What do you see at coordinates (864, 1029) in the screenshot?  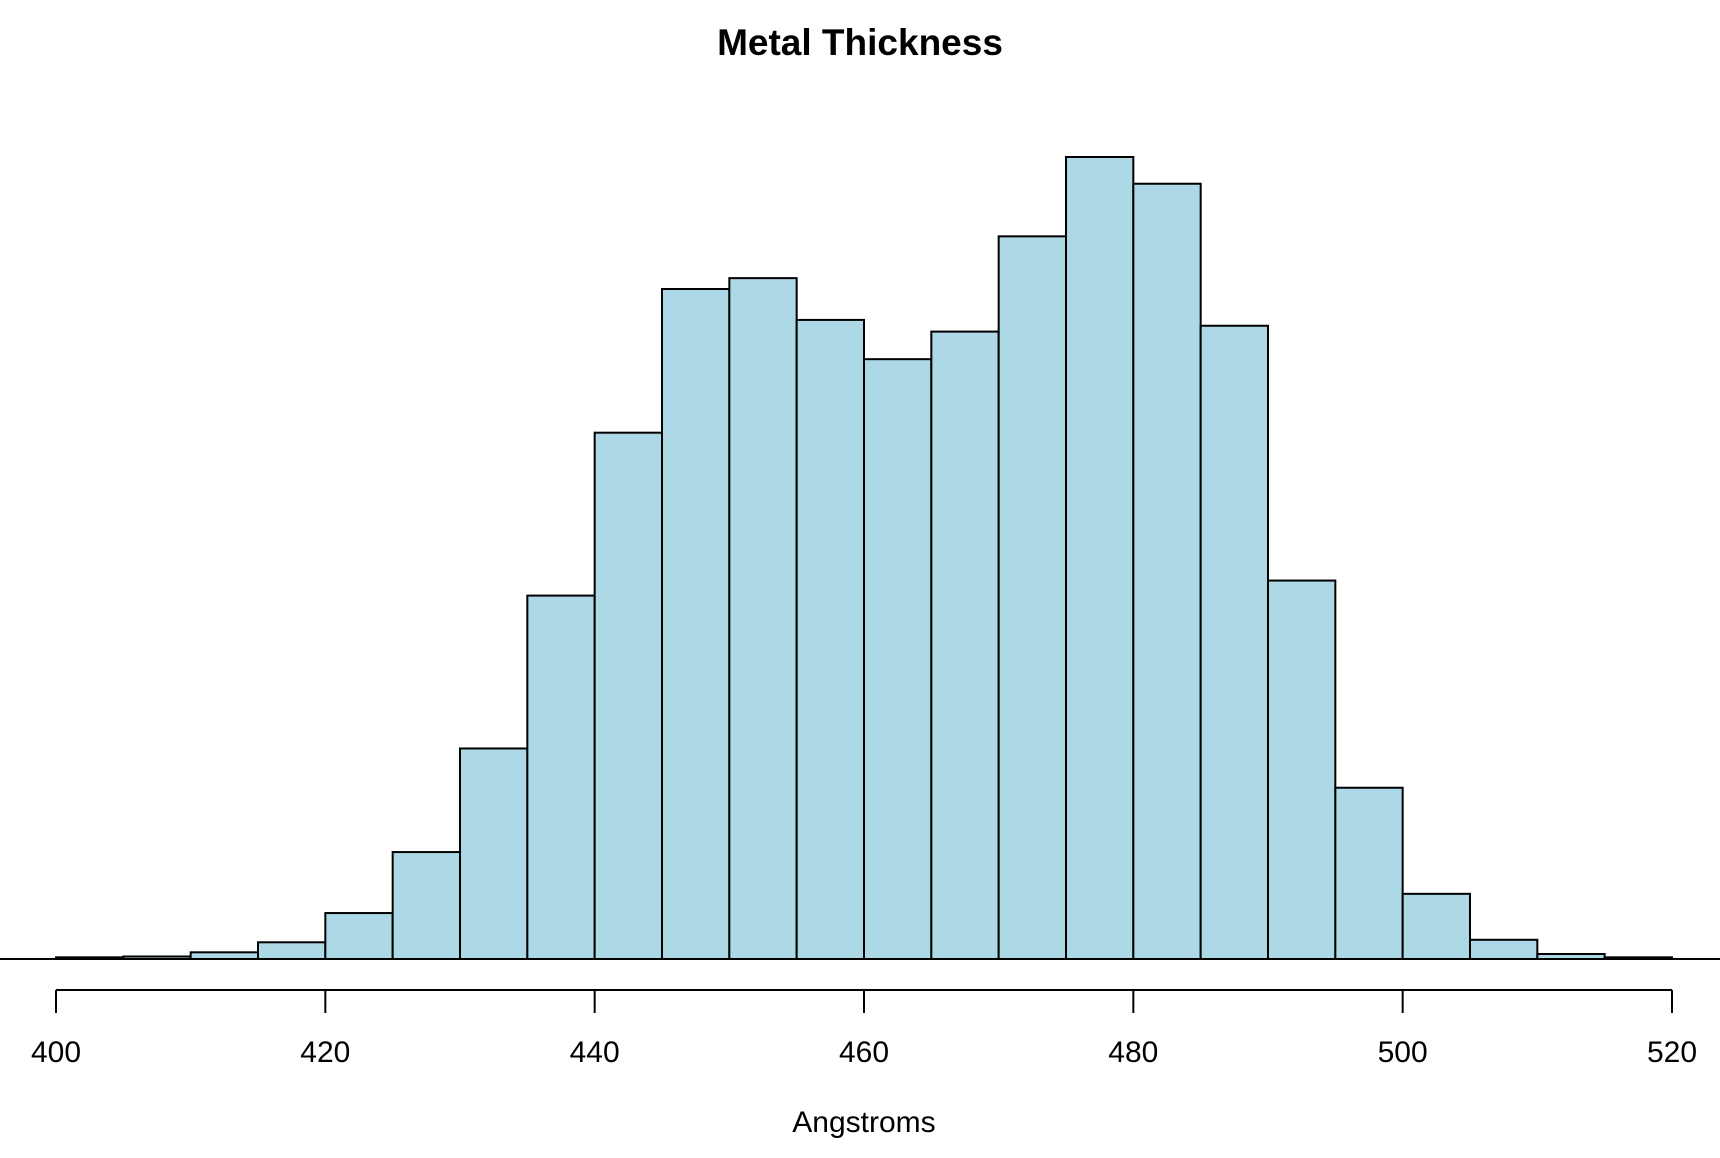 I see `x-axis: 400 420 440 460 480 500 520` at bounding box center [864, 1029].